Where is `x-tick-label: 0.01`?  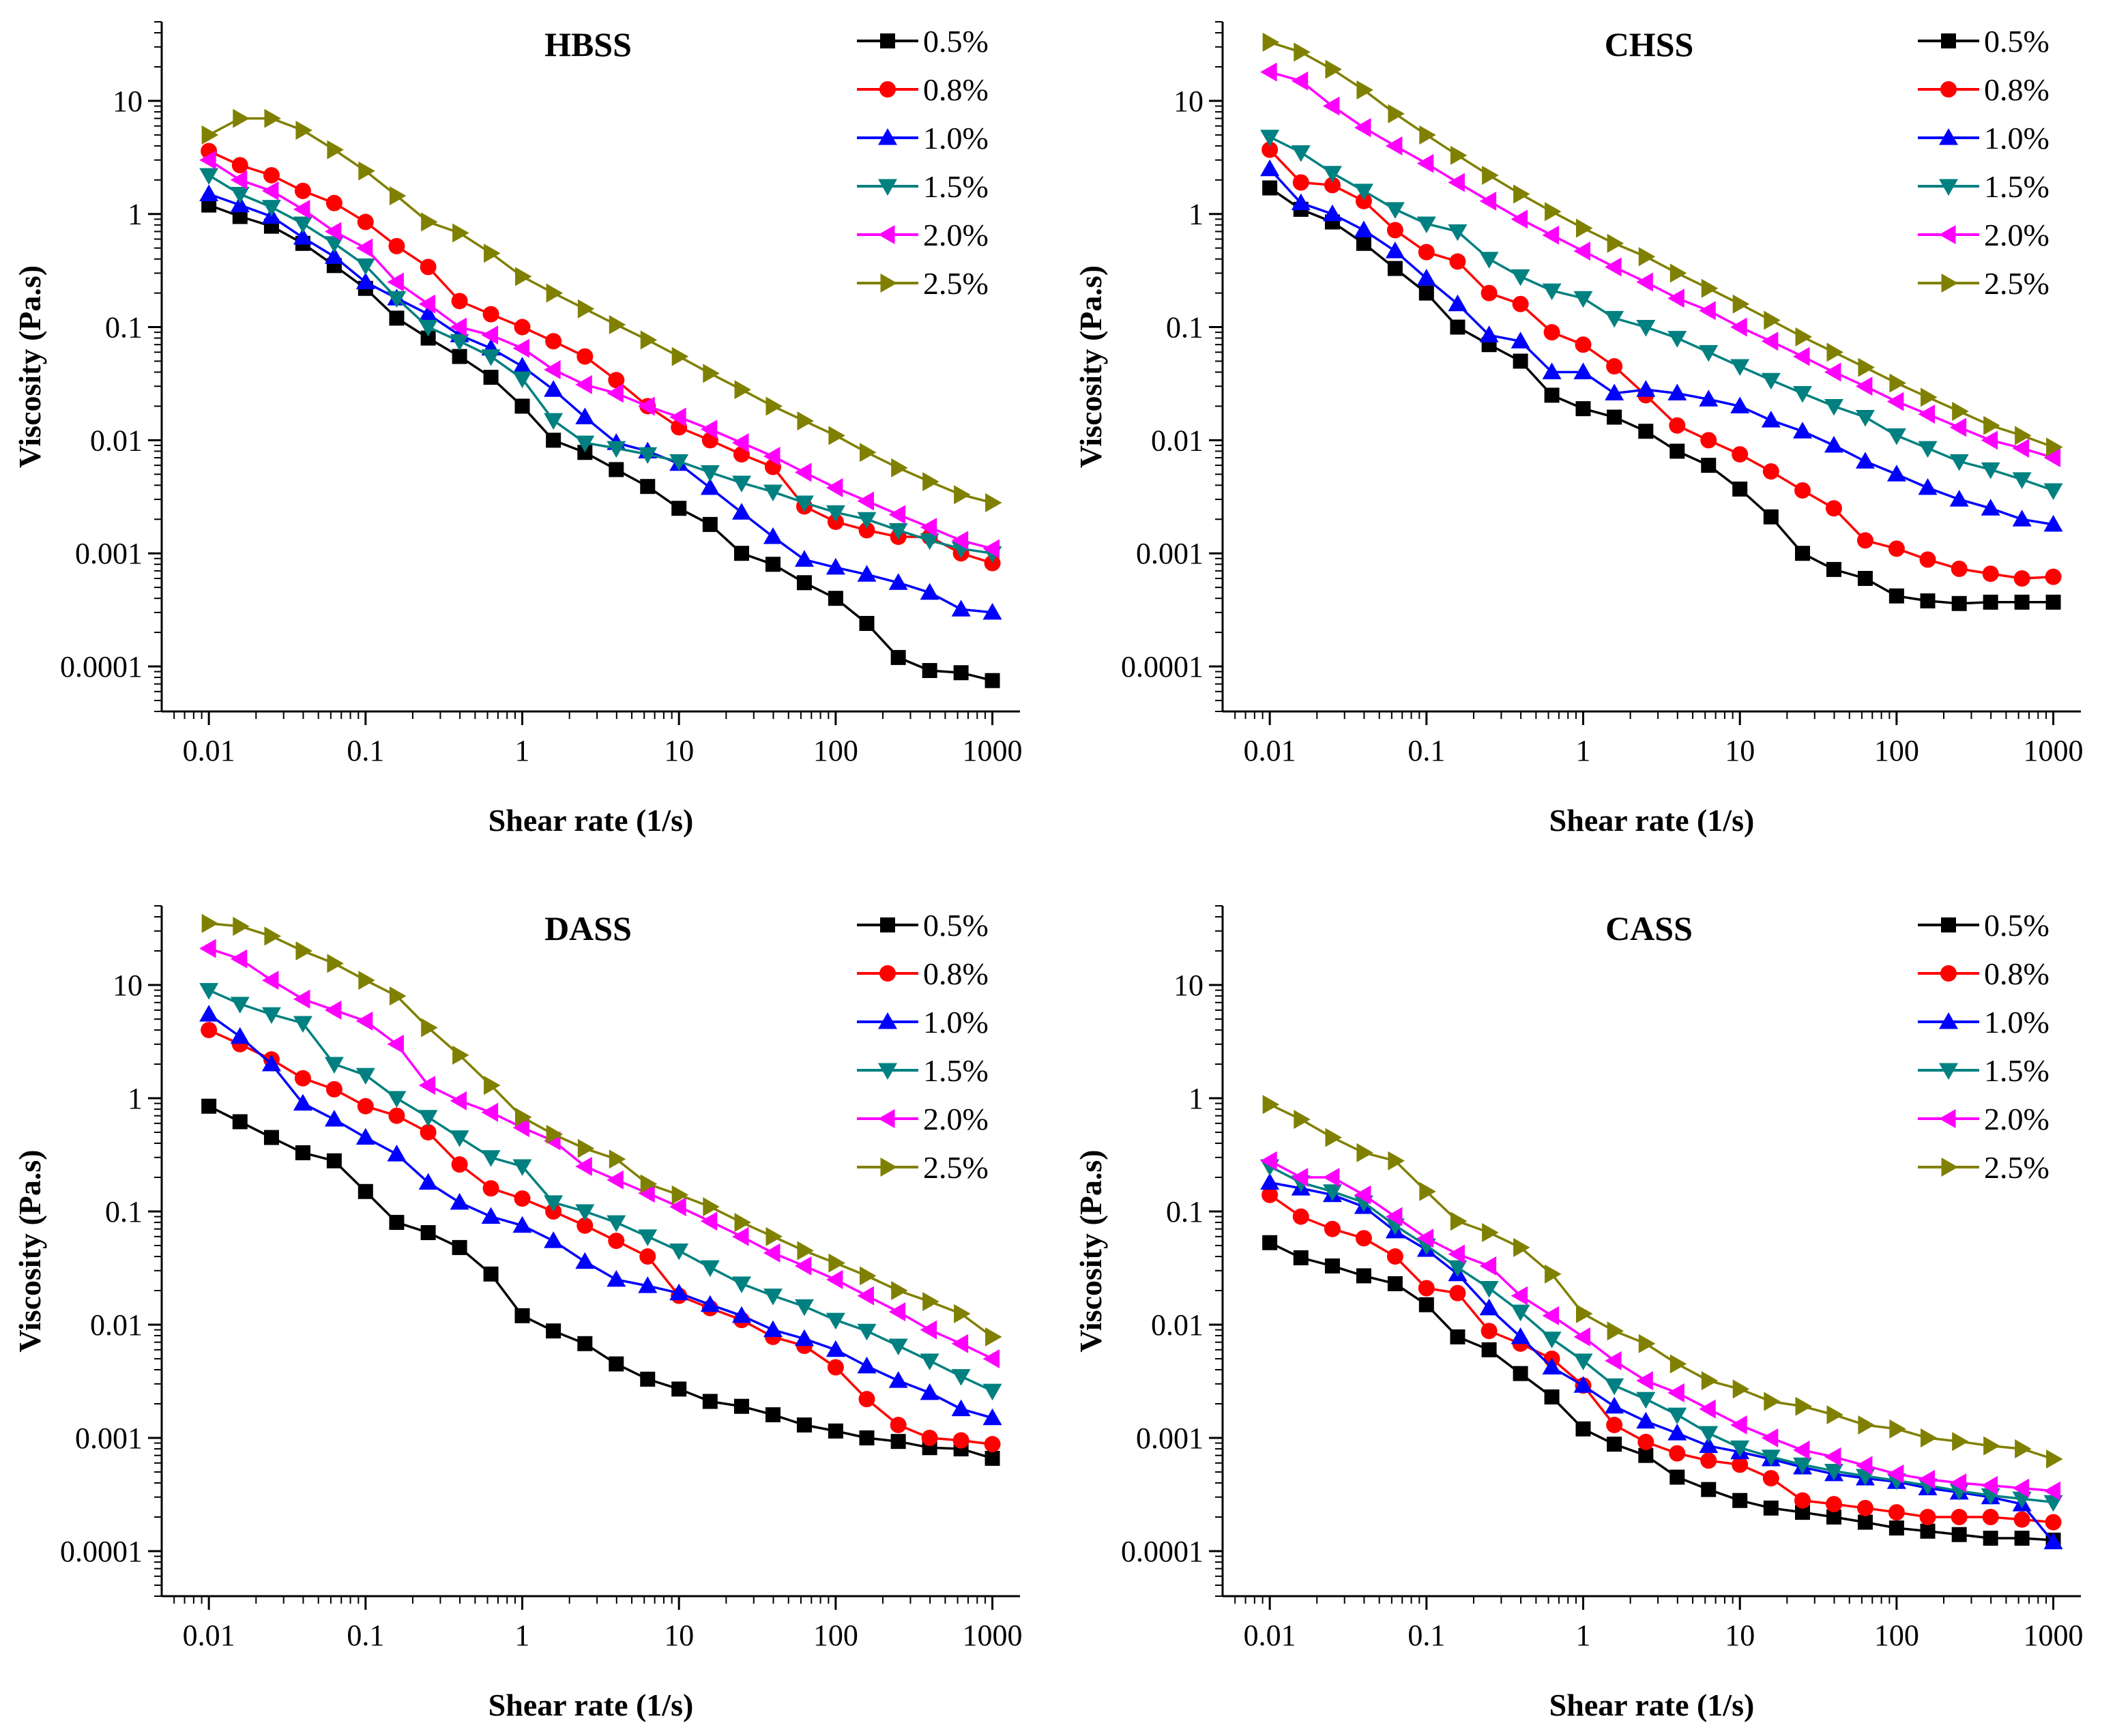
x-tick-label: 0.01 is located at coordinates (1270, 1635).